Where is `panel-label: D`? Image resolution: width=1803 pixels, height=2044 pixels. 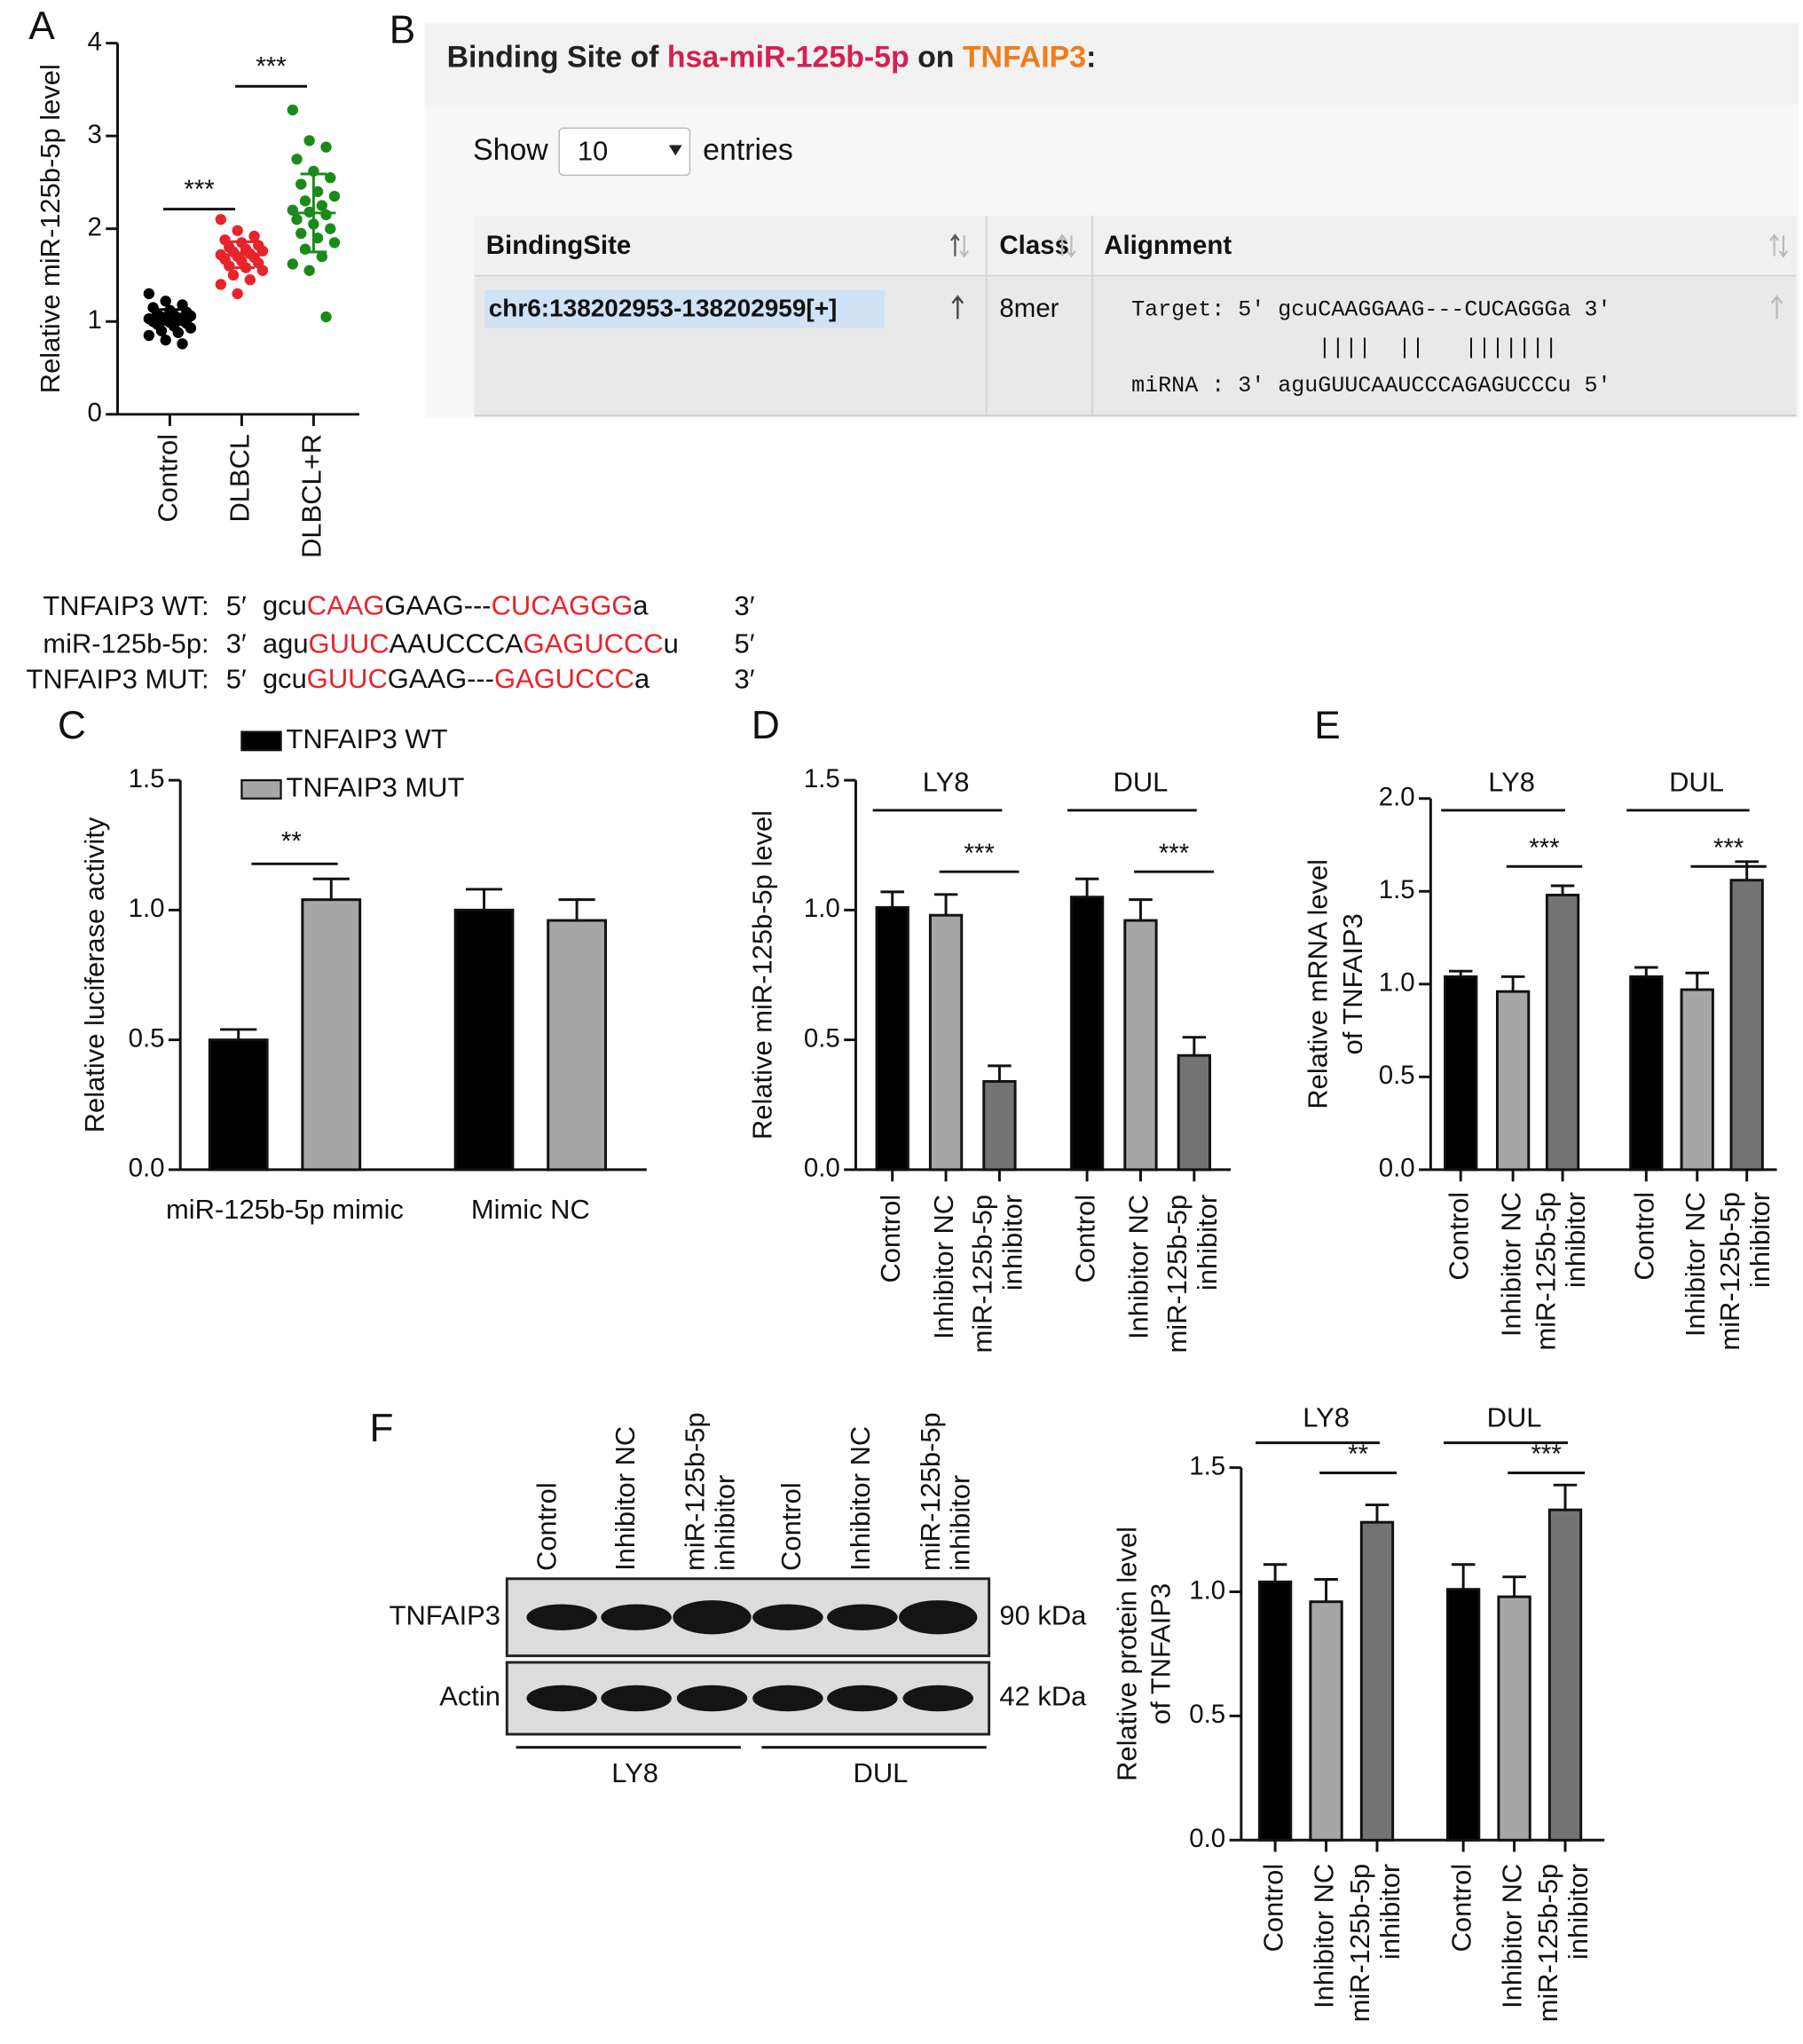
panel-label: D is located at coordinates (766, 725).